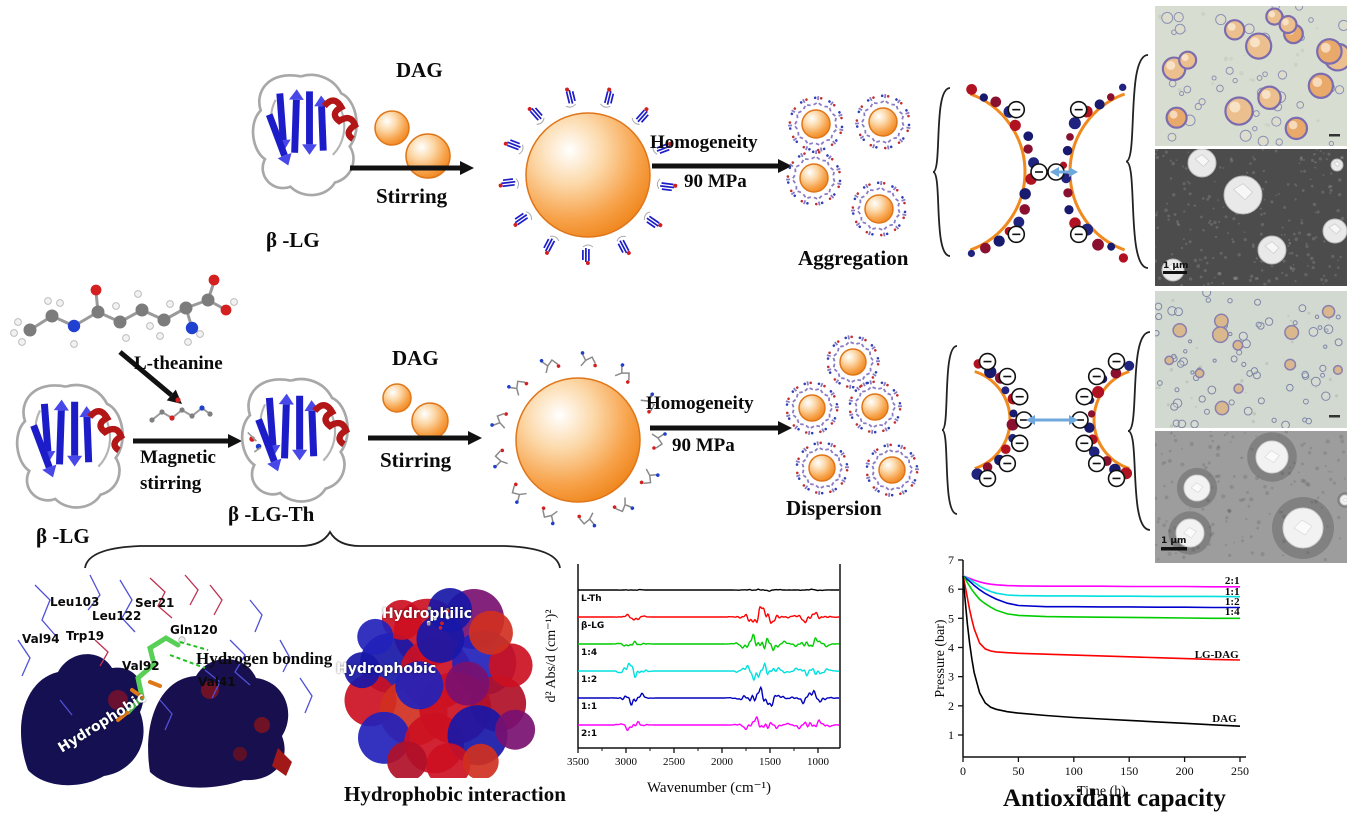 This screenshot has height=831, width=1360. Describe the element at coordinates (704, 142) in the screenshot. I see `homogeneity-label-top: Homogeneity` at that location.